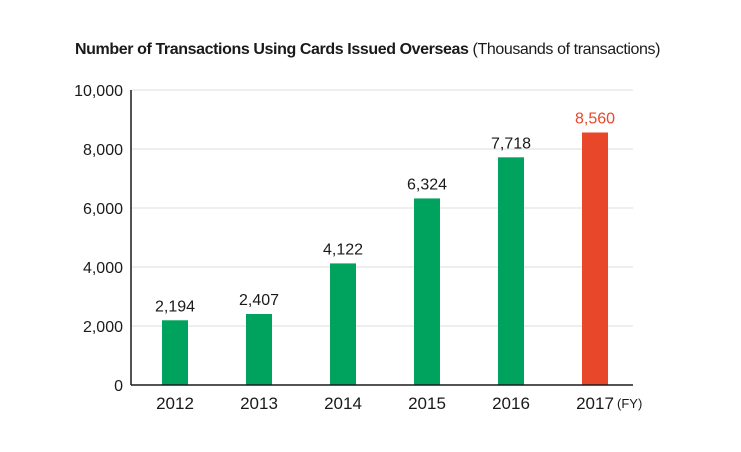  I want to click on y-tick-label: 10,000, so click(98, 91).